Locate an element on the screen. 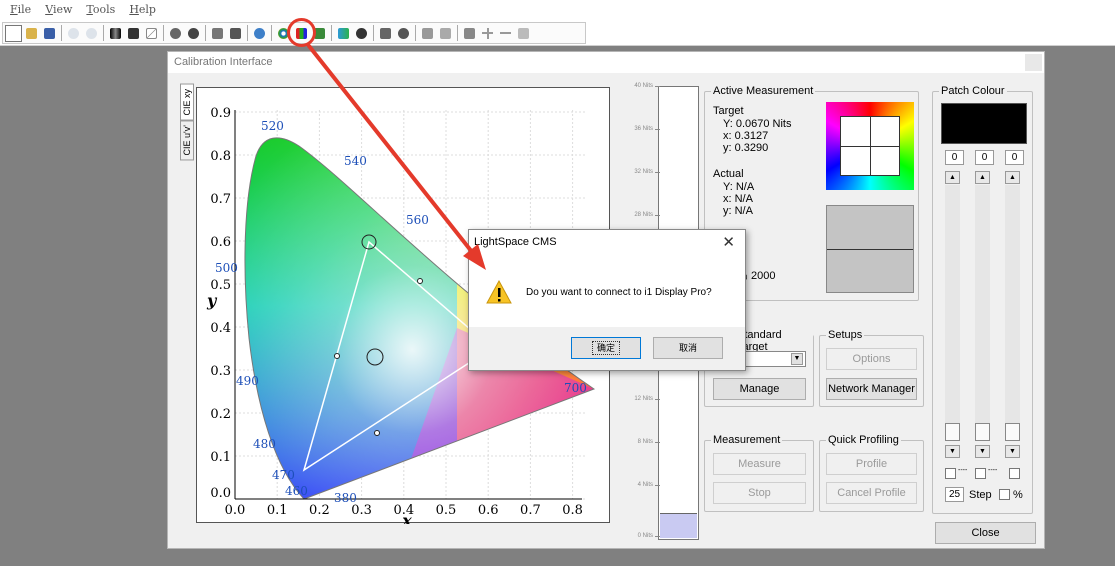 The width and height of the screenshot is (1115, 566). menu-tools: Tools is located at coordinates (101, 9).